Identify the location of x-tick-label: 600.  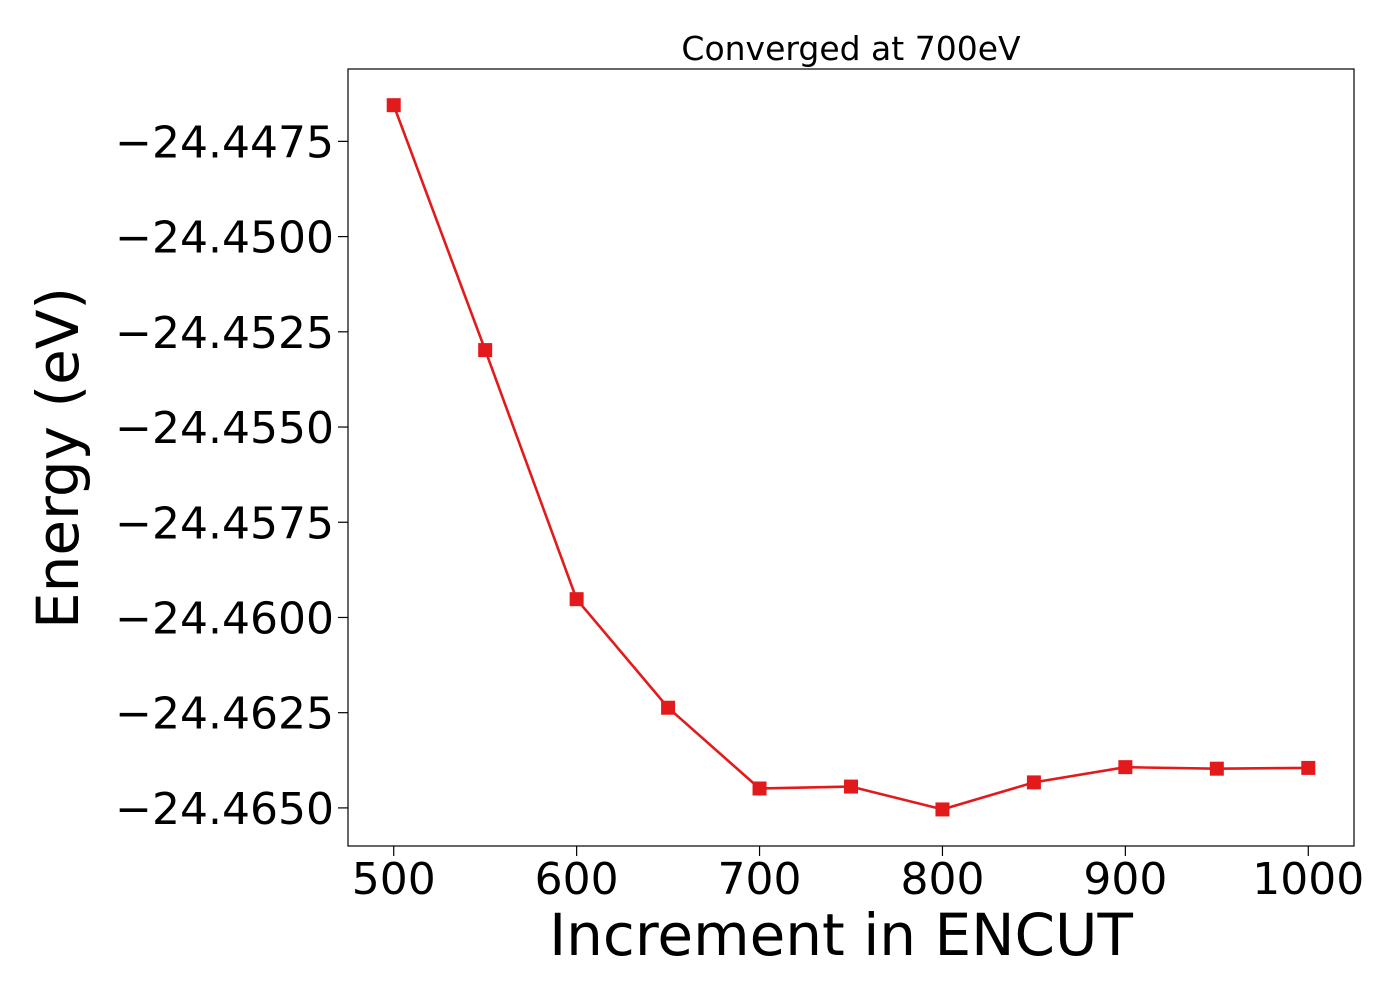
(577, 879).